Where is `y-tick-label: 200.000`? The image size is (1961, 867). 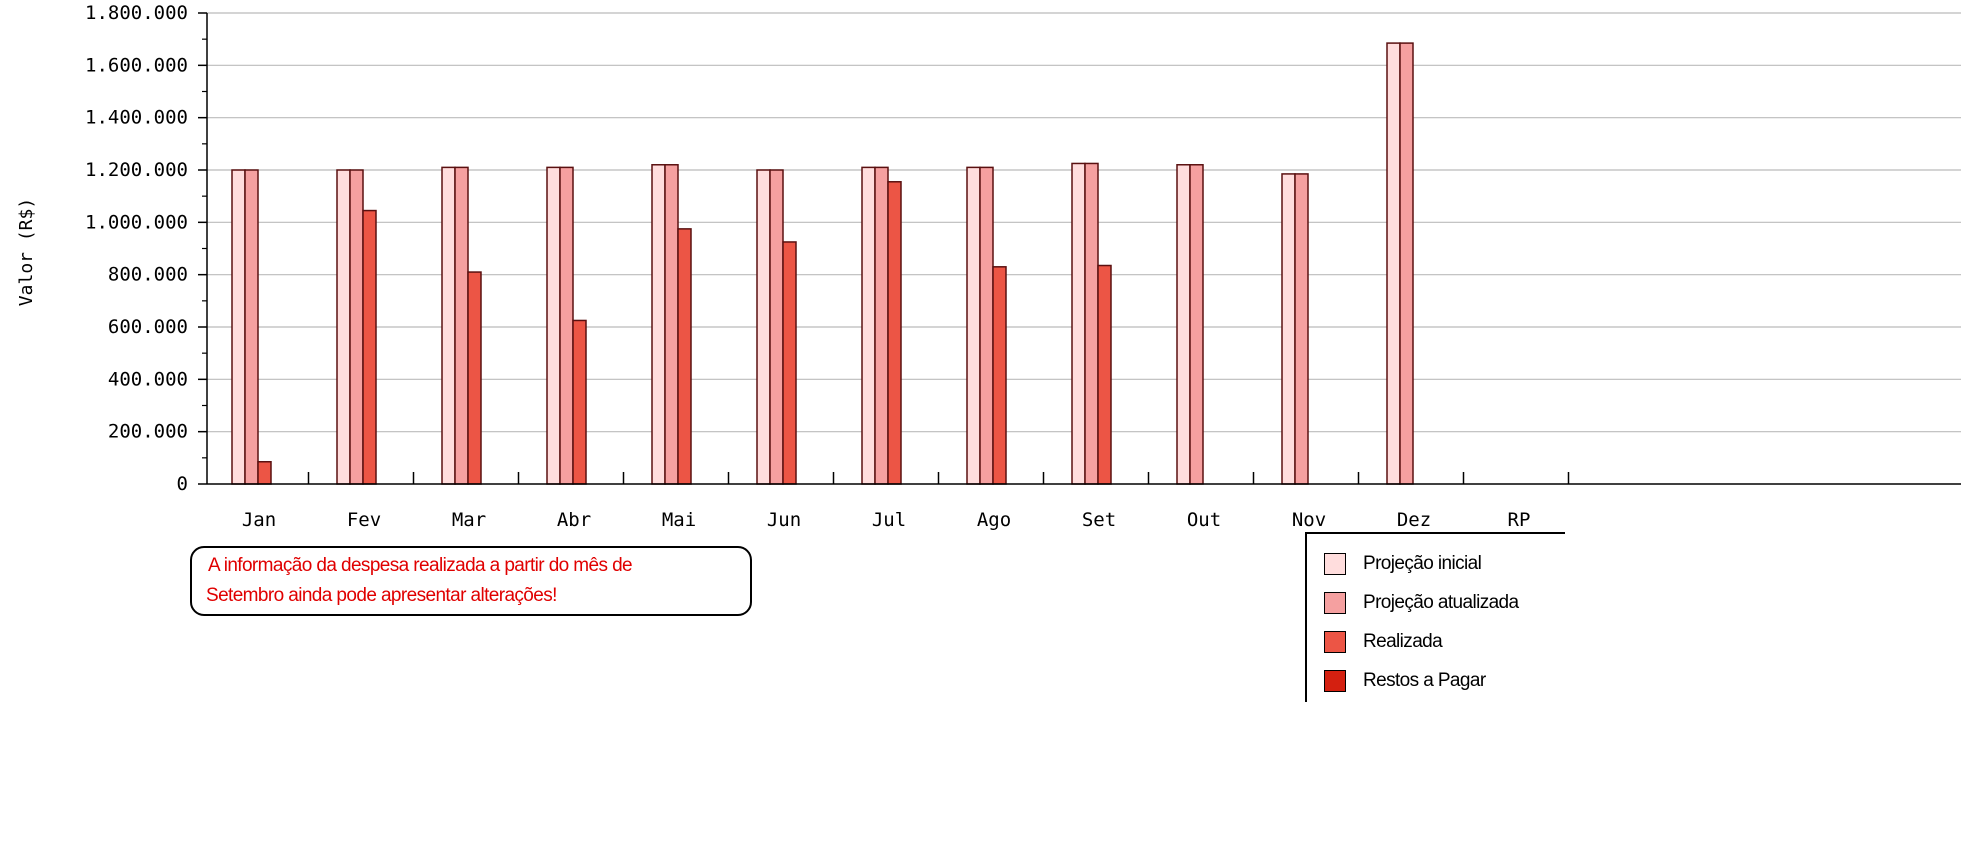
y-tick-label: 200.000 is located at coordinates (148, 432).